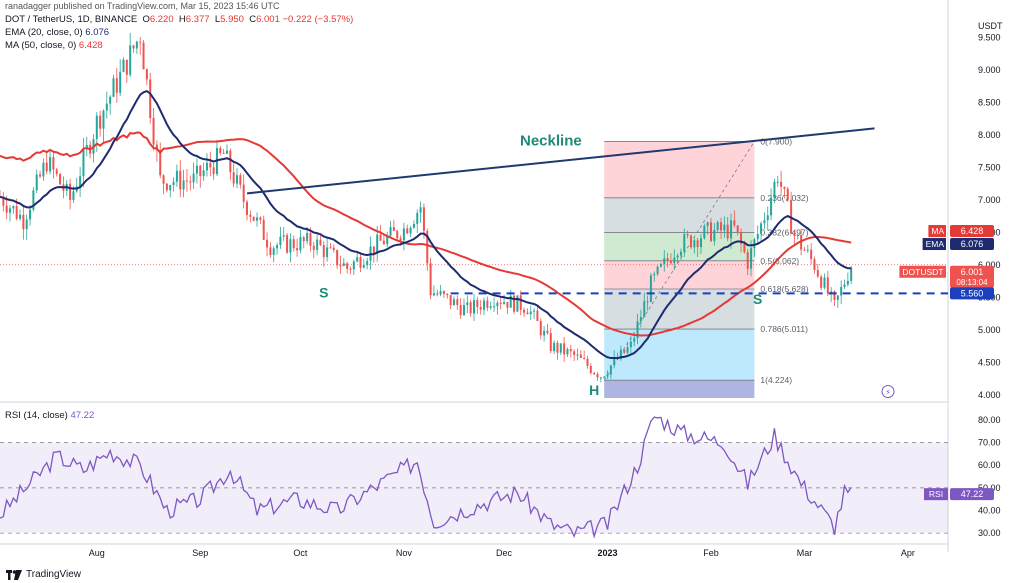  What do you see at coordinates (90, 45) in the screenshot?
I see `ma-legend-value: 6.428` at bounding box center [90, 45].